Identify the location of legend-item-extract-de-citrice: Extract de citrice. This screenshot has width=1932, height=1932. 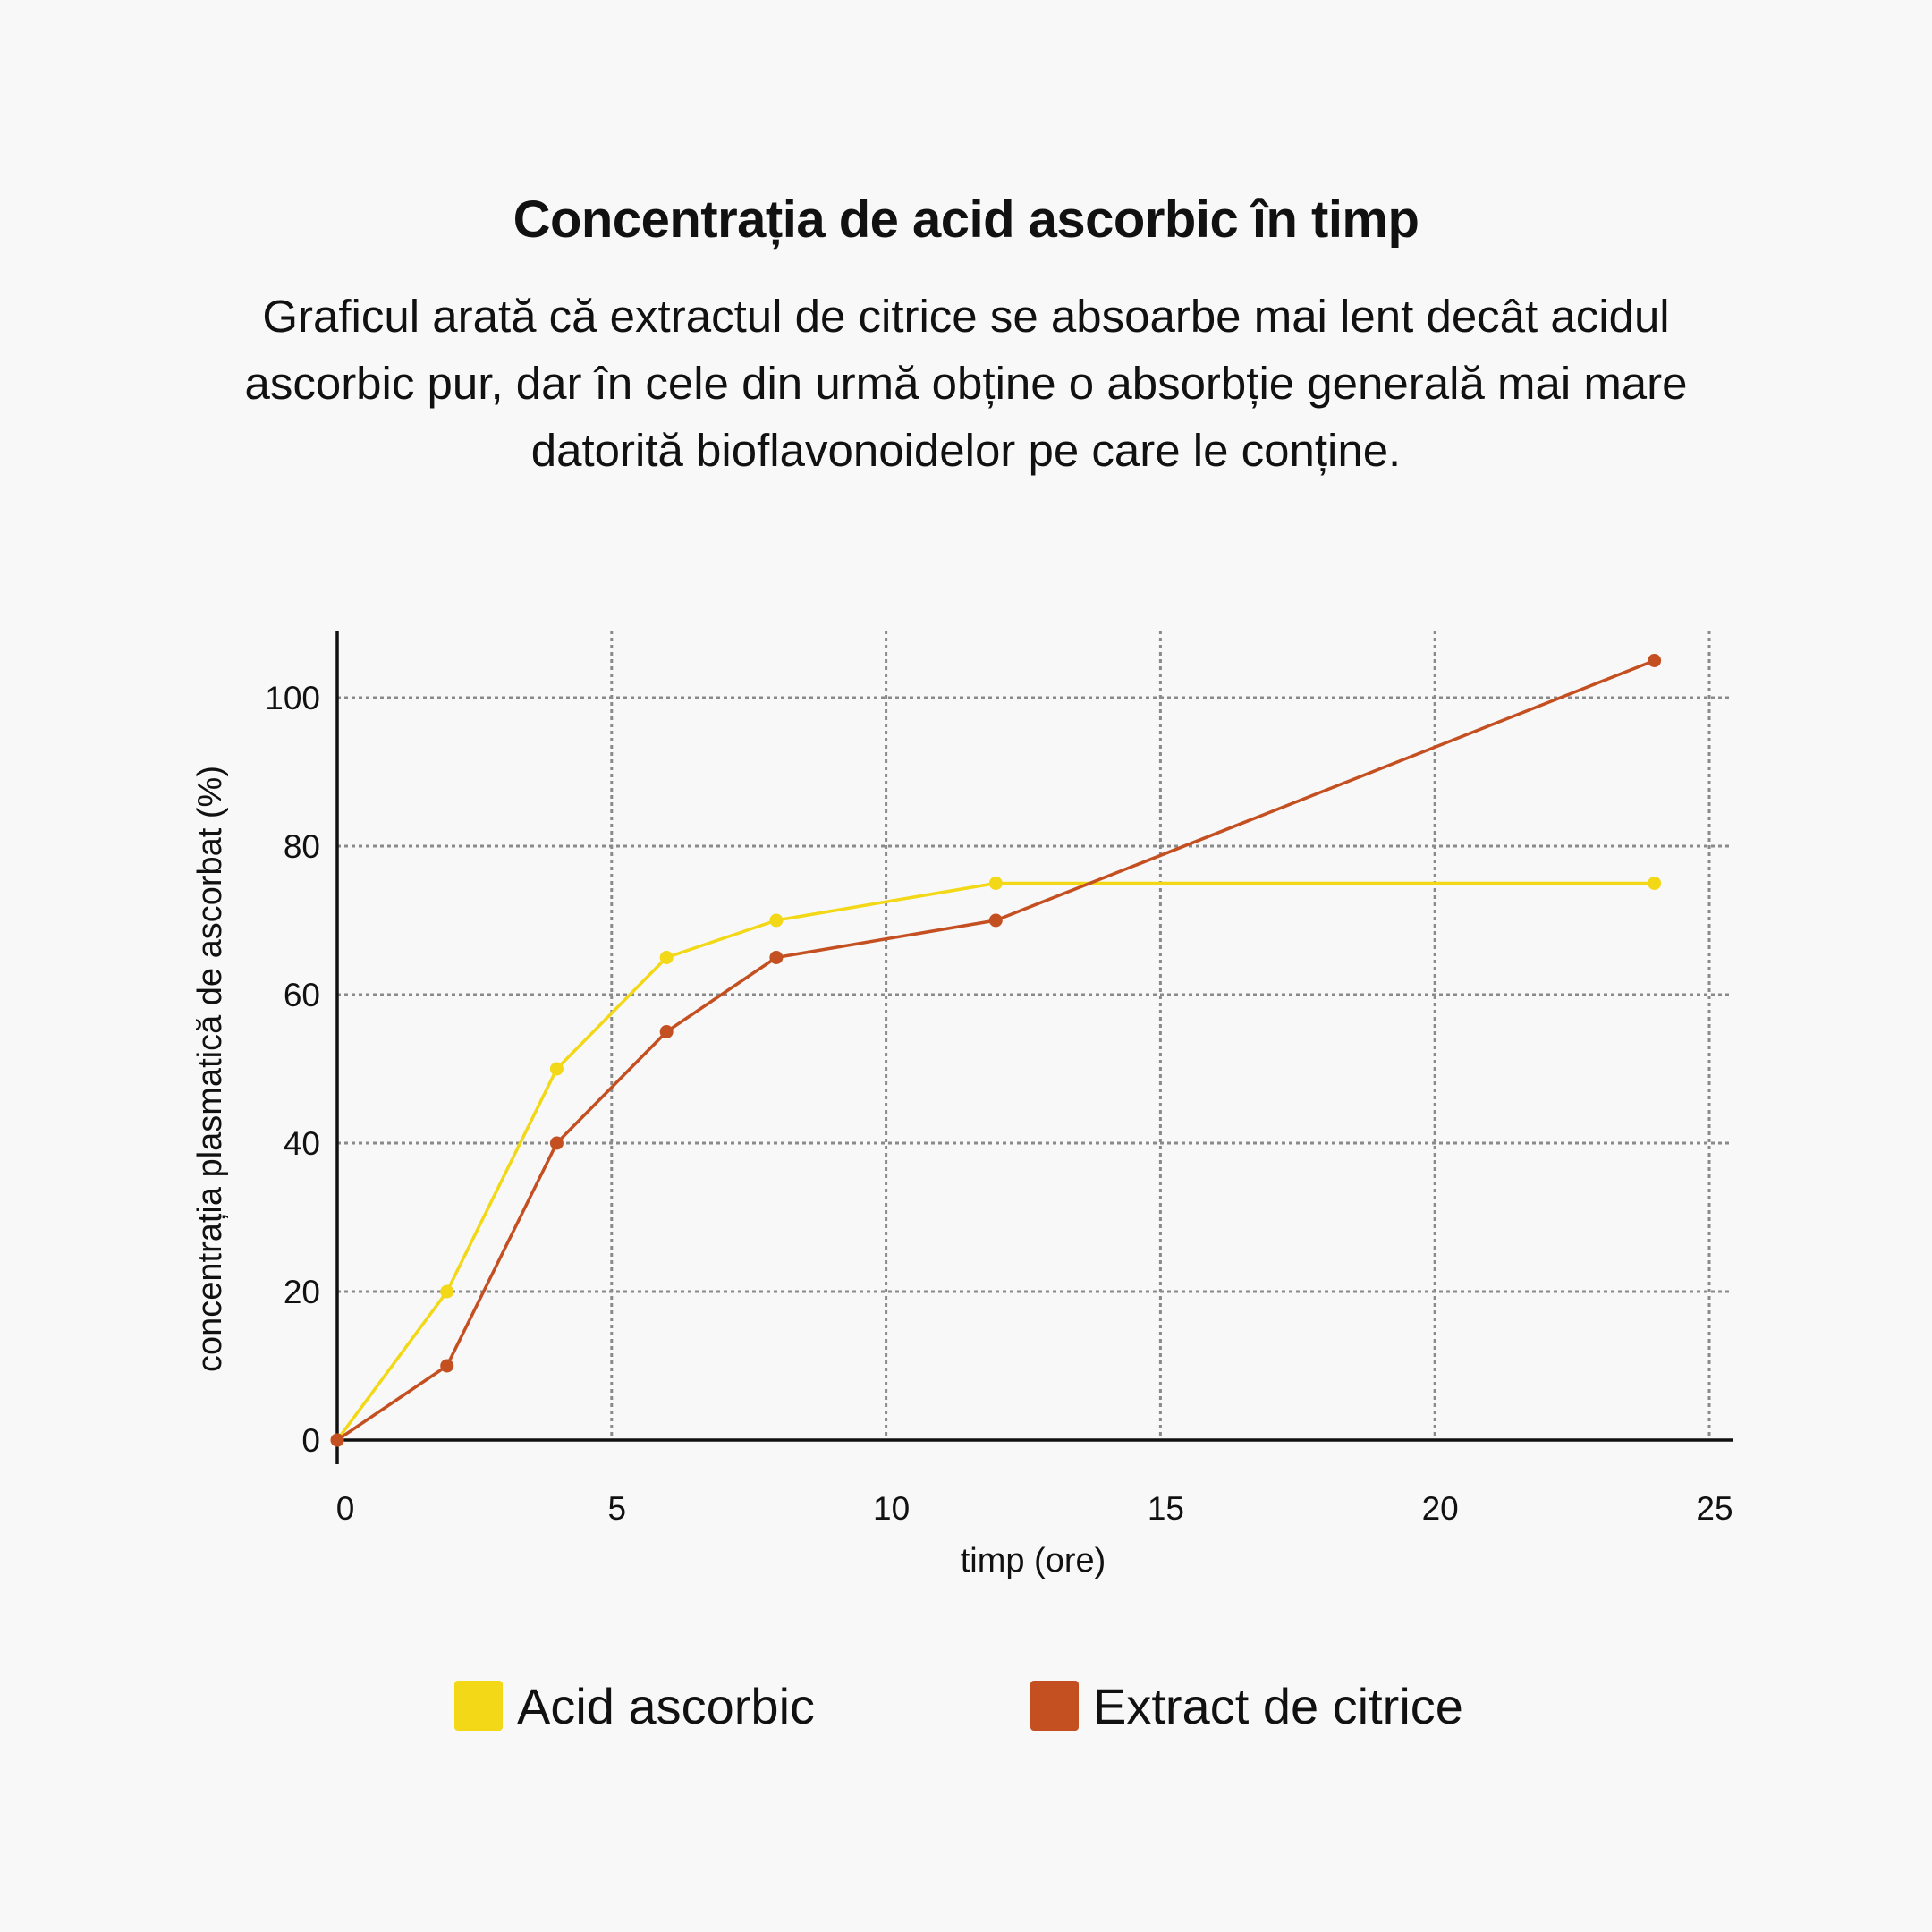
(1246, 1705).